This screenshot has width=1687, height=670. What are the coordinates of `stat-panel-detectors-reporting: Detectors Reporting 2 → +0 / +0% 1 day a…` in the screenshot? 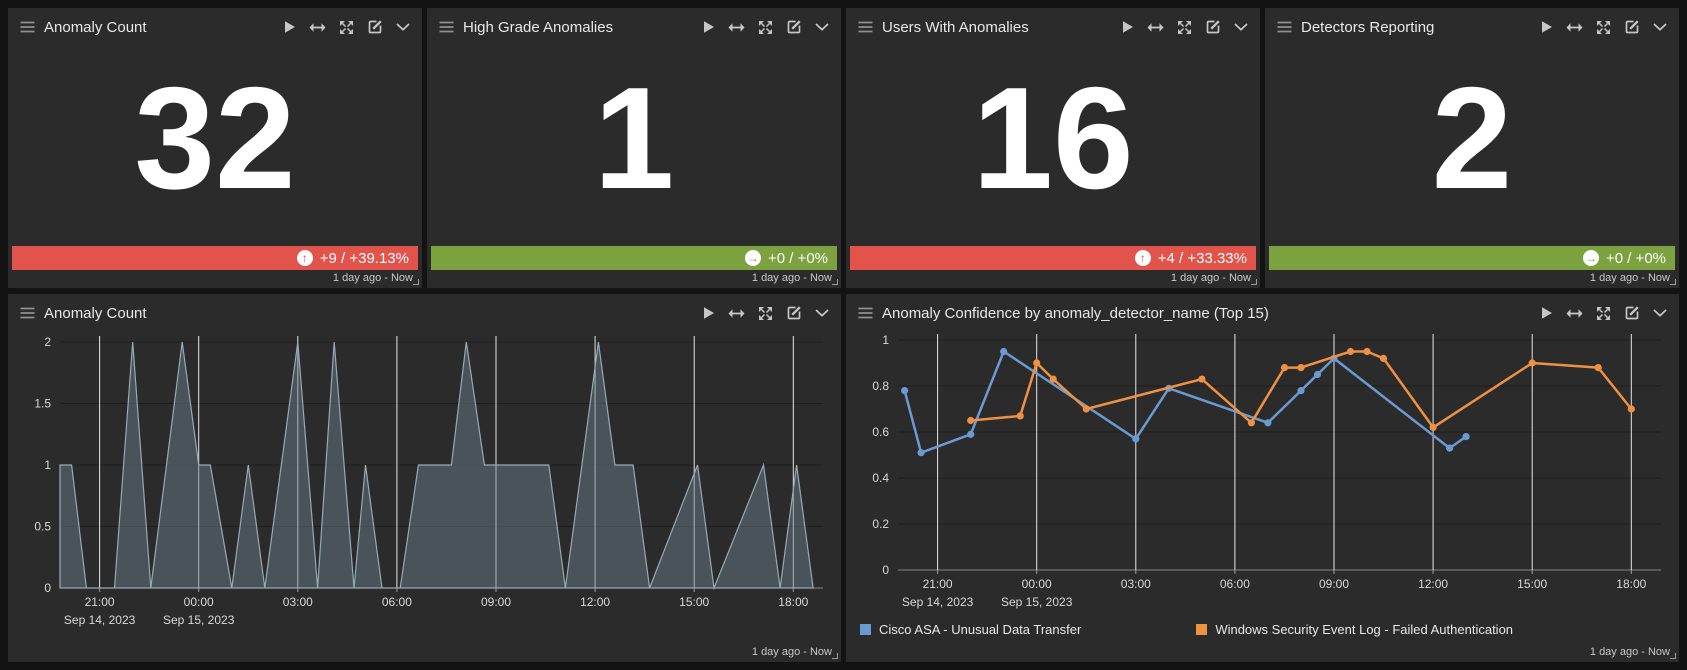 It's located at (1472, 148).